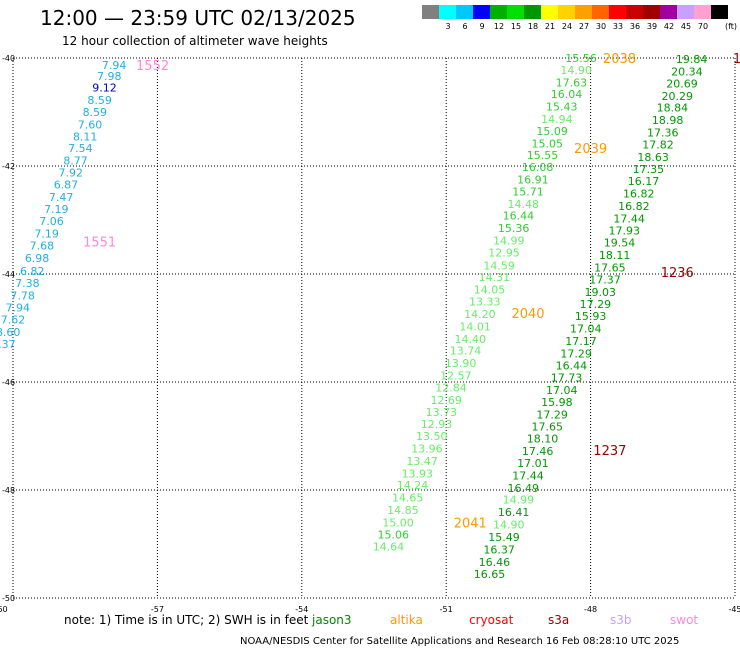  Describe the element at coordinates (538, 167) in the screenshot. I see `wave-height-value: 16.08` at that location.